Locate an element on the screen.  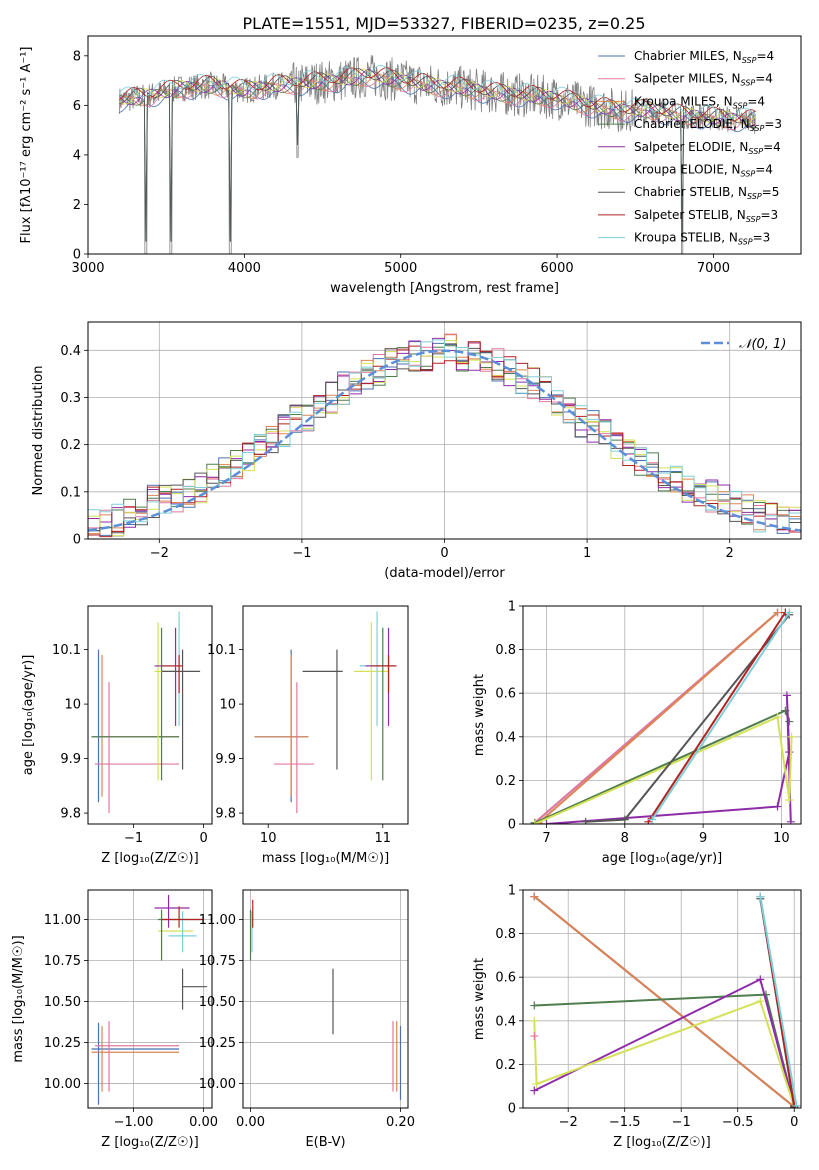
x-tick-label: 10 is located at coordinates (268, 838).